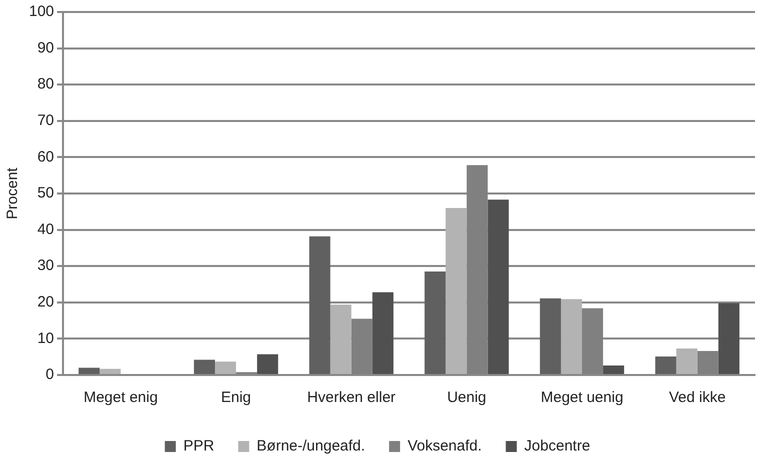 The height and width of the screenshot is (464, 769). Describe the element at coordinates (198, 446) in the screenshot. I see `legend-label: PPR` at that location.